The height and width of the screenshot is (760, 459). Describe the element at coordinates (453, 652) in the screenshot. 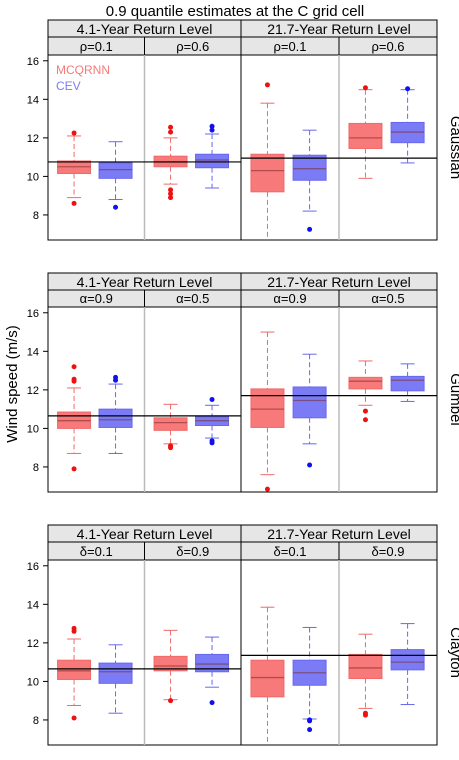

I see `row-label: Clayton` at that location.